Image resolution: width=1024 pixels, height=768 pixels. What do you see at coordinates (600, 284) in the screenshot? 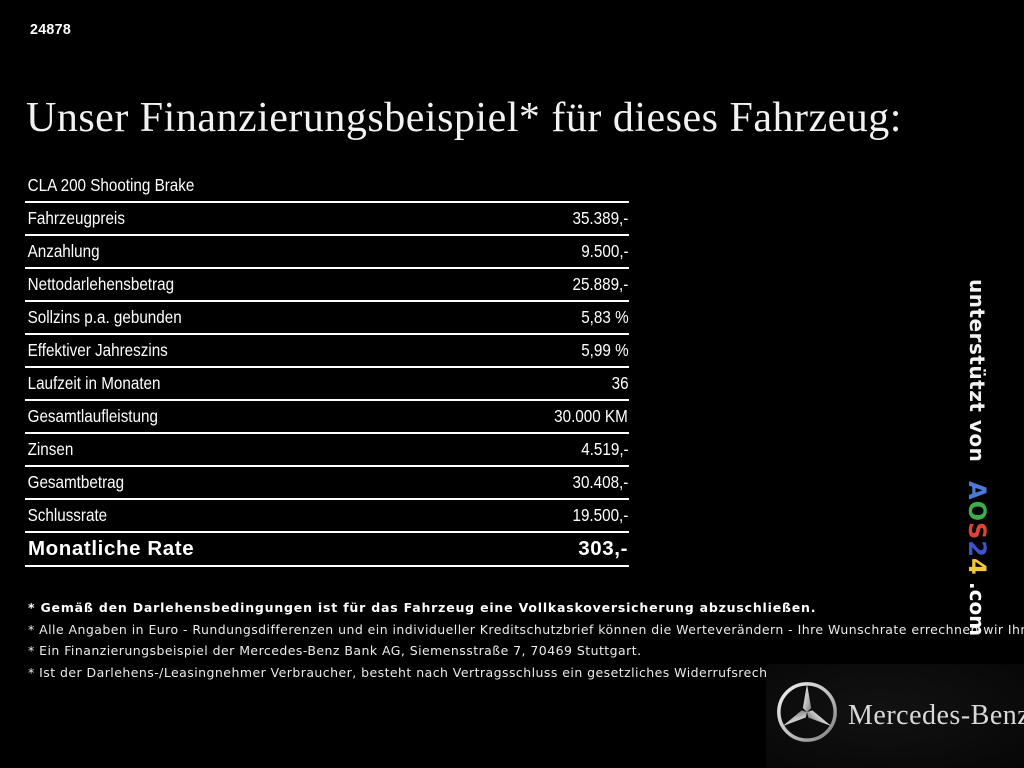
I see `row-value: 25.889,-` at bounding box center [600, 284].